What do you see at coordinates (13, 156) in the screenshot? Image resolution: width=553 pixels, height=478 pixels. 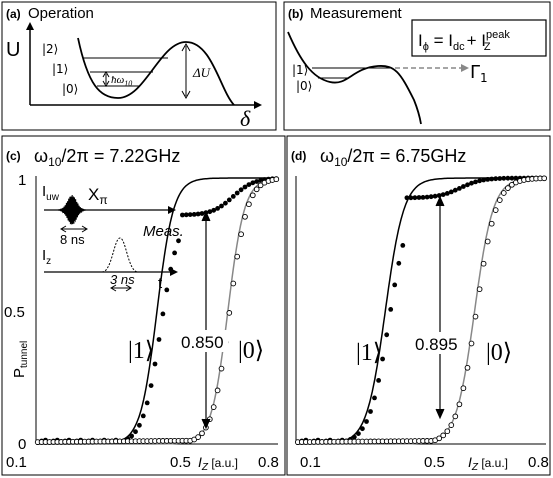 I see `panel-c-tag: (c)` at bounding box center [13, 156].